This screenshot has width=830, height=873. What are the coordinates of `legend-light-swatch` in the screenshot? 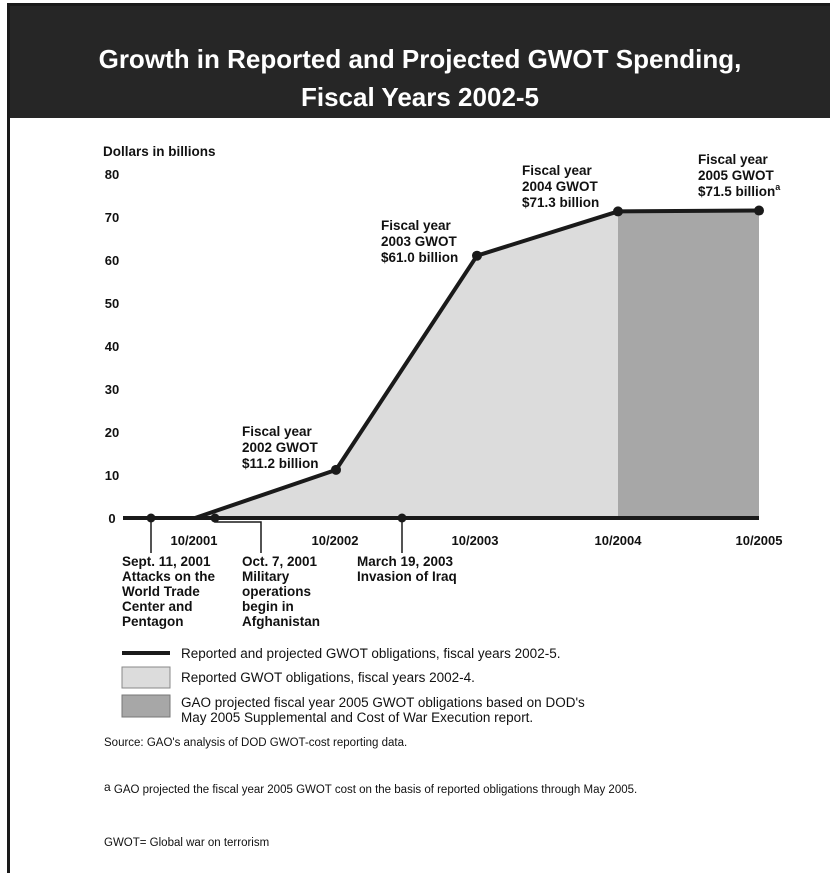 It's located at (146, 677).